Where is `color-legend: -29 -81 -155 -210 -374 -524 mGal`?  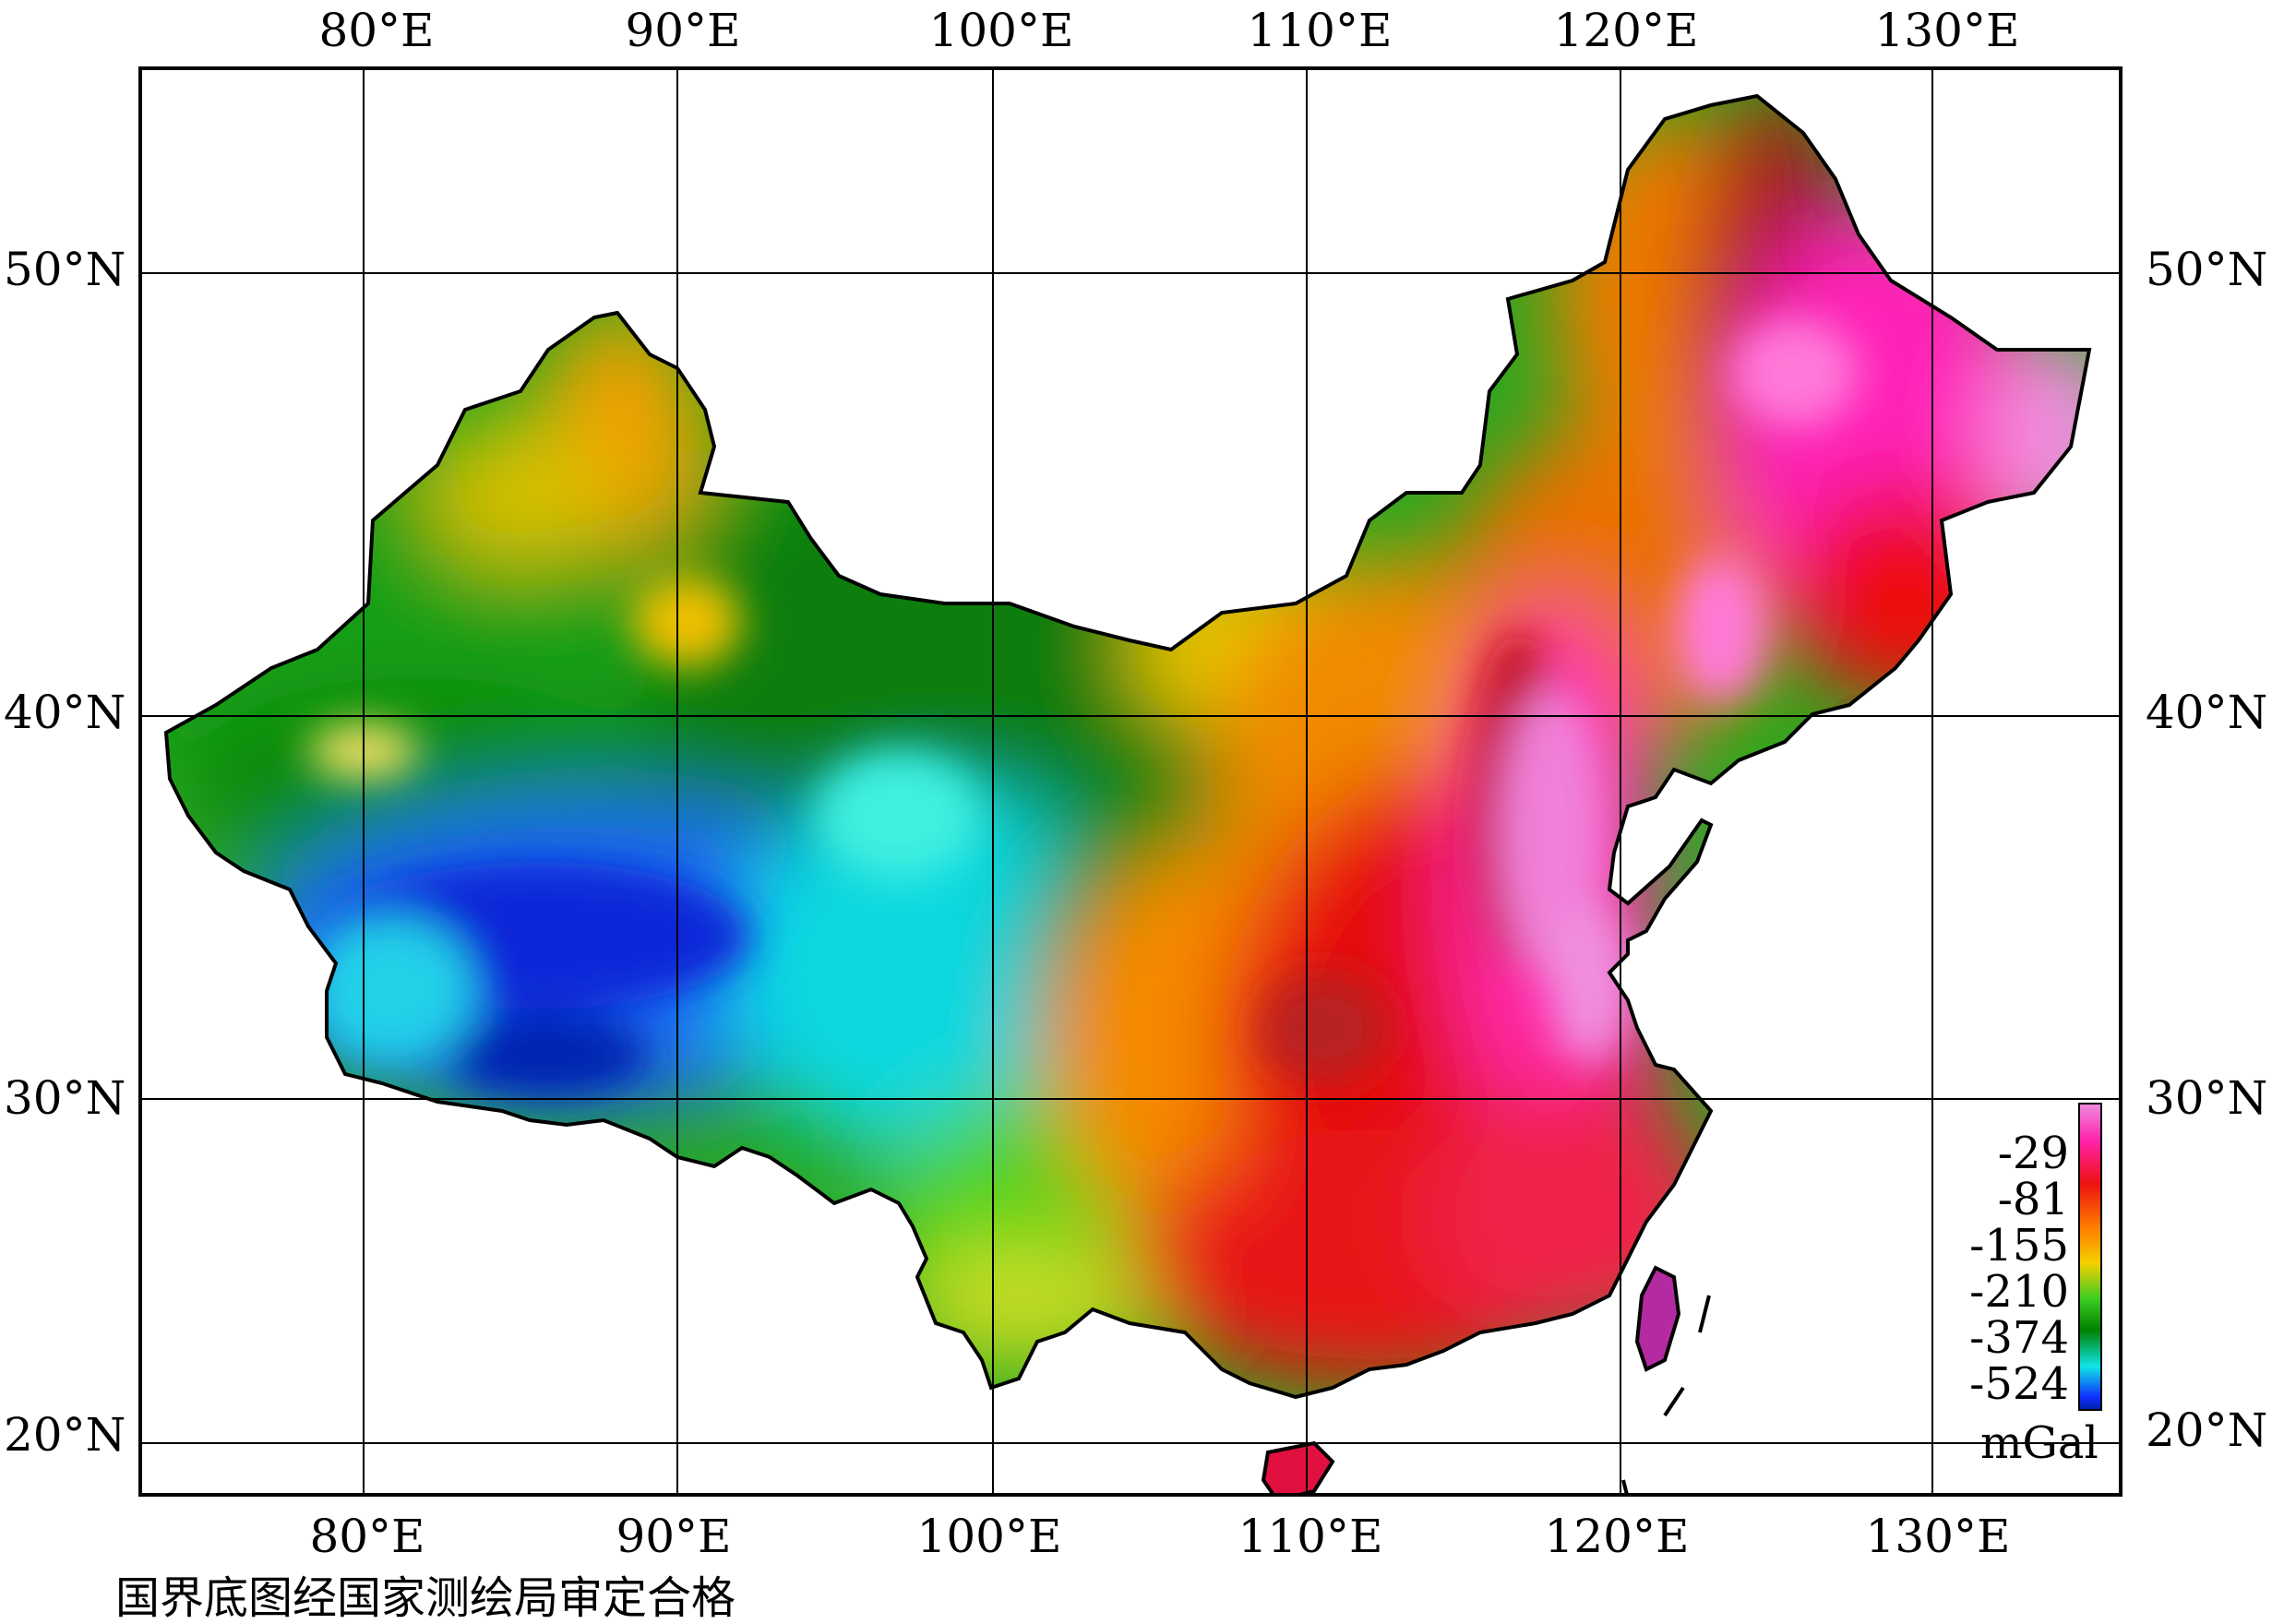
color-legend: -29 -81 -155 -210 -374 -524 mGal is located at coordinates (2030, 1296).